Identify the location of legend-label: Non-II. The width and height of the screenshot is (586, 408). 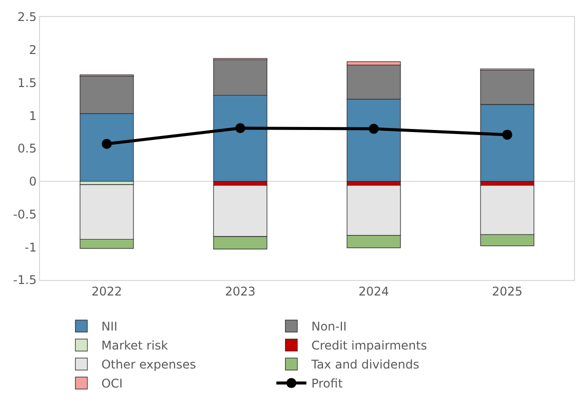
(329, 327).